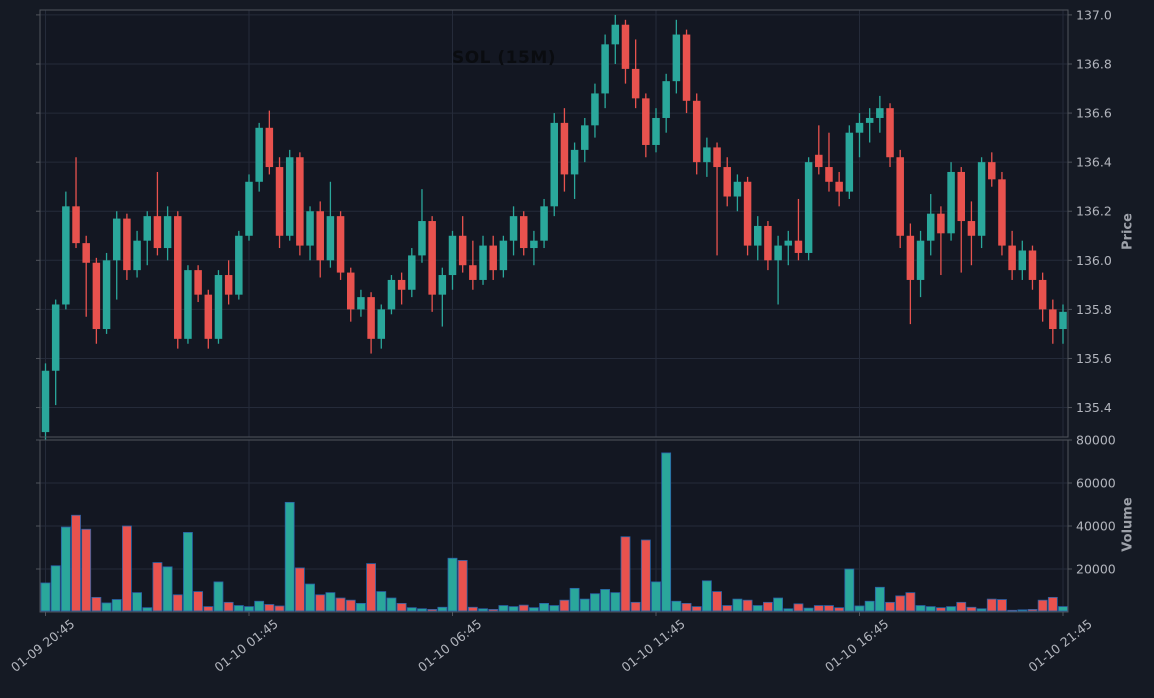 The width and height of the screenshot is (1154, 698). I want to click on price-tick-label: 135.4, so click(1094, 407).